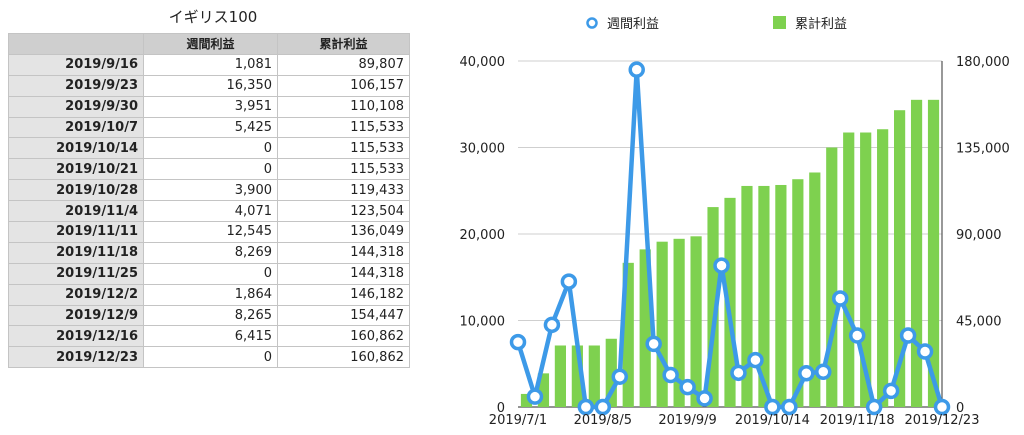 The height and width of the screenshot is (435, 1024). Describe the element at coordinates (960, 408) in the screenshot. I see `right-y-tick-label: 0` at that location.